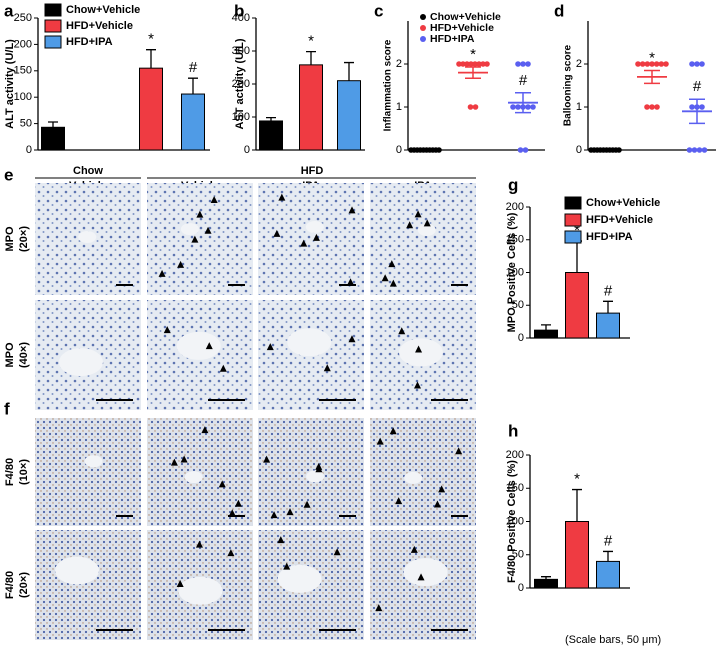 The height and width of the screenshot is (648, 720). What do you see at coordinates (515, 272) in the screenshot?
I see `y-tick-label: 100` at bounding box center [515, 272].